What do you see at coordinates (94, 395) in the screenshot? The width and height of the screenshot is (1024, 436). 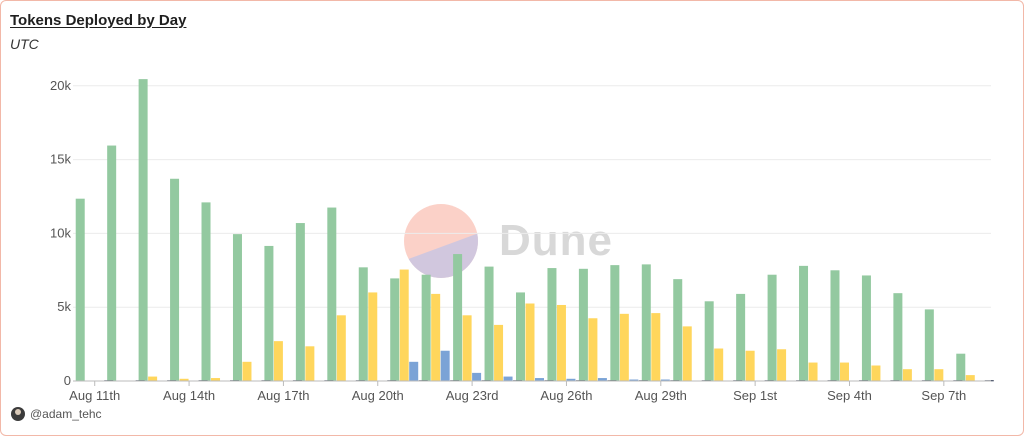 I see `x-tick-label: Aug 11th` at bounding box center [94, 395].